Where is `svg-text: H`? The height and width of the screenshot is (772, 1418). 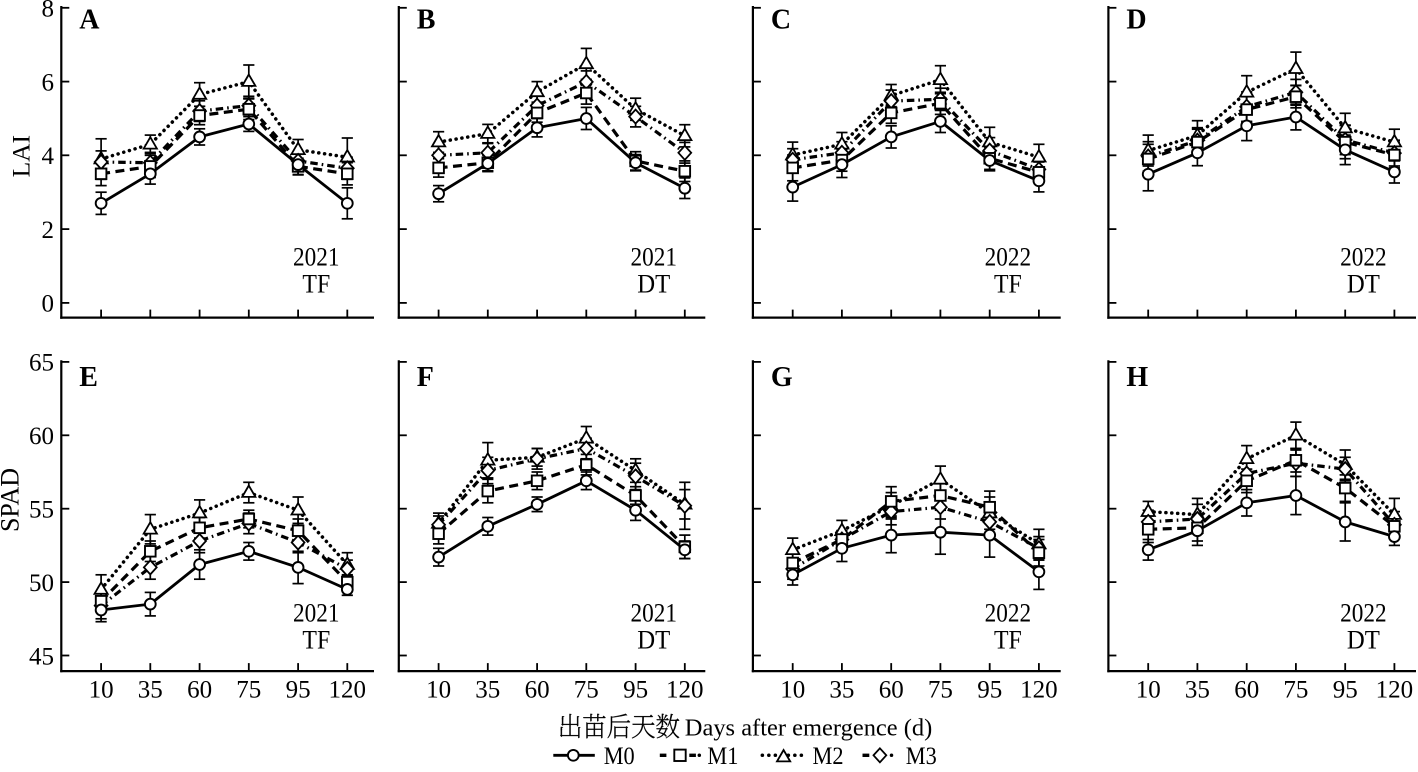 svg-text: H is located at coordinates (1137, 377).